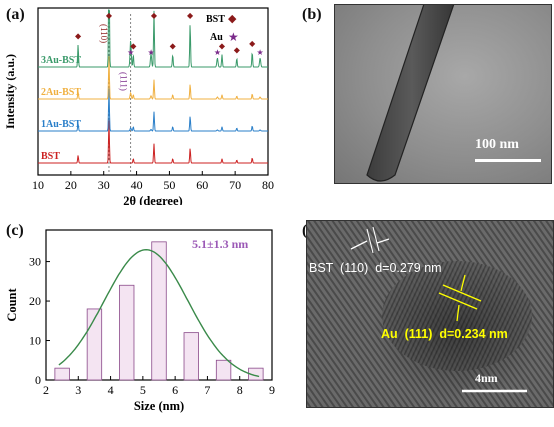  I want to click on xrd-ylabel: Intensity (a.u.), so click(10, 91).